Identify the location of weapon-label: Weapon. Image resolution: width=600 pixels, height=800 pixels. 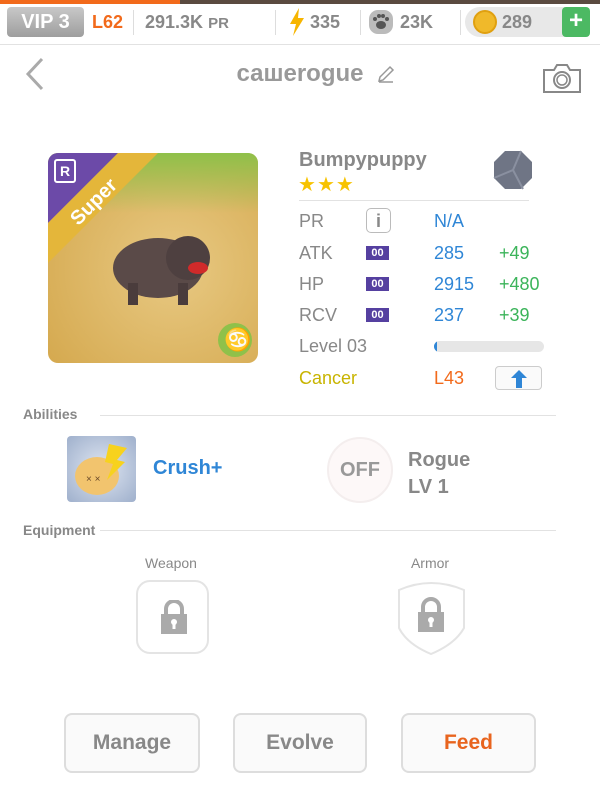
(171, 563).